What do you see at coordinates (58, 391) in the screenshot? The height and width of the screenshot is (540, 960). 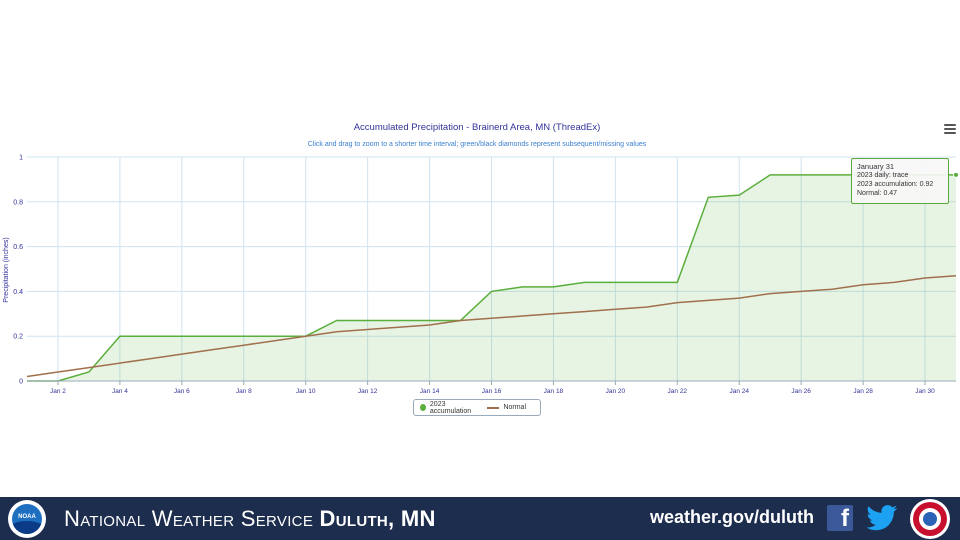 I see `x-tick-label: Jan 2` at bounding box center [58, 391].